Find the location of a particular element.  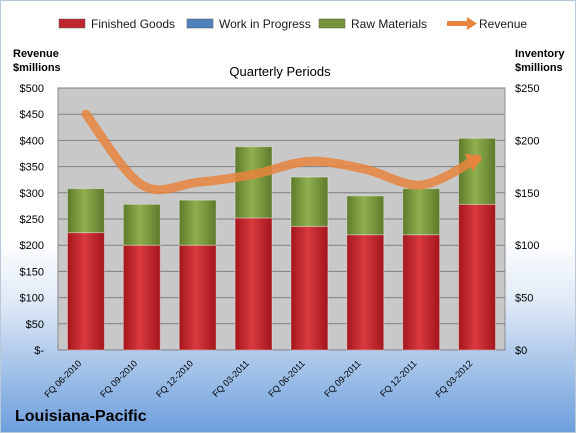

left-axis-title-line1: Revenue is located at coordinates (36, 54).